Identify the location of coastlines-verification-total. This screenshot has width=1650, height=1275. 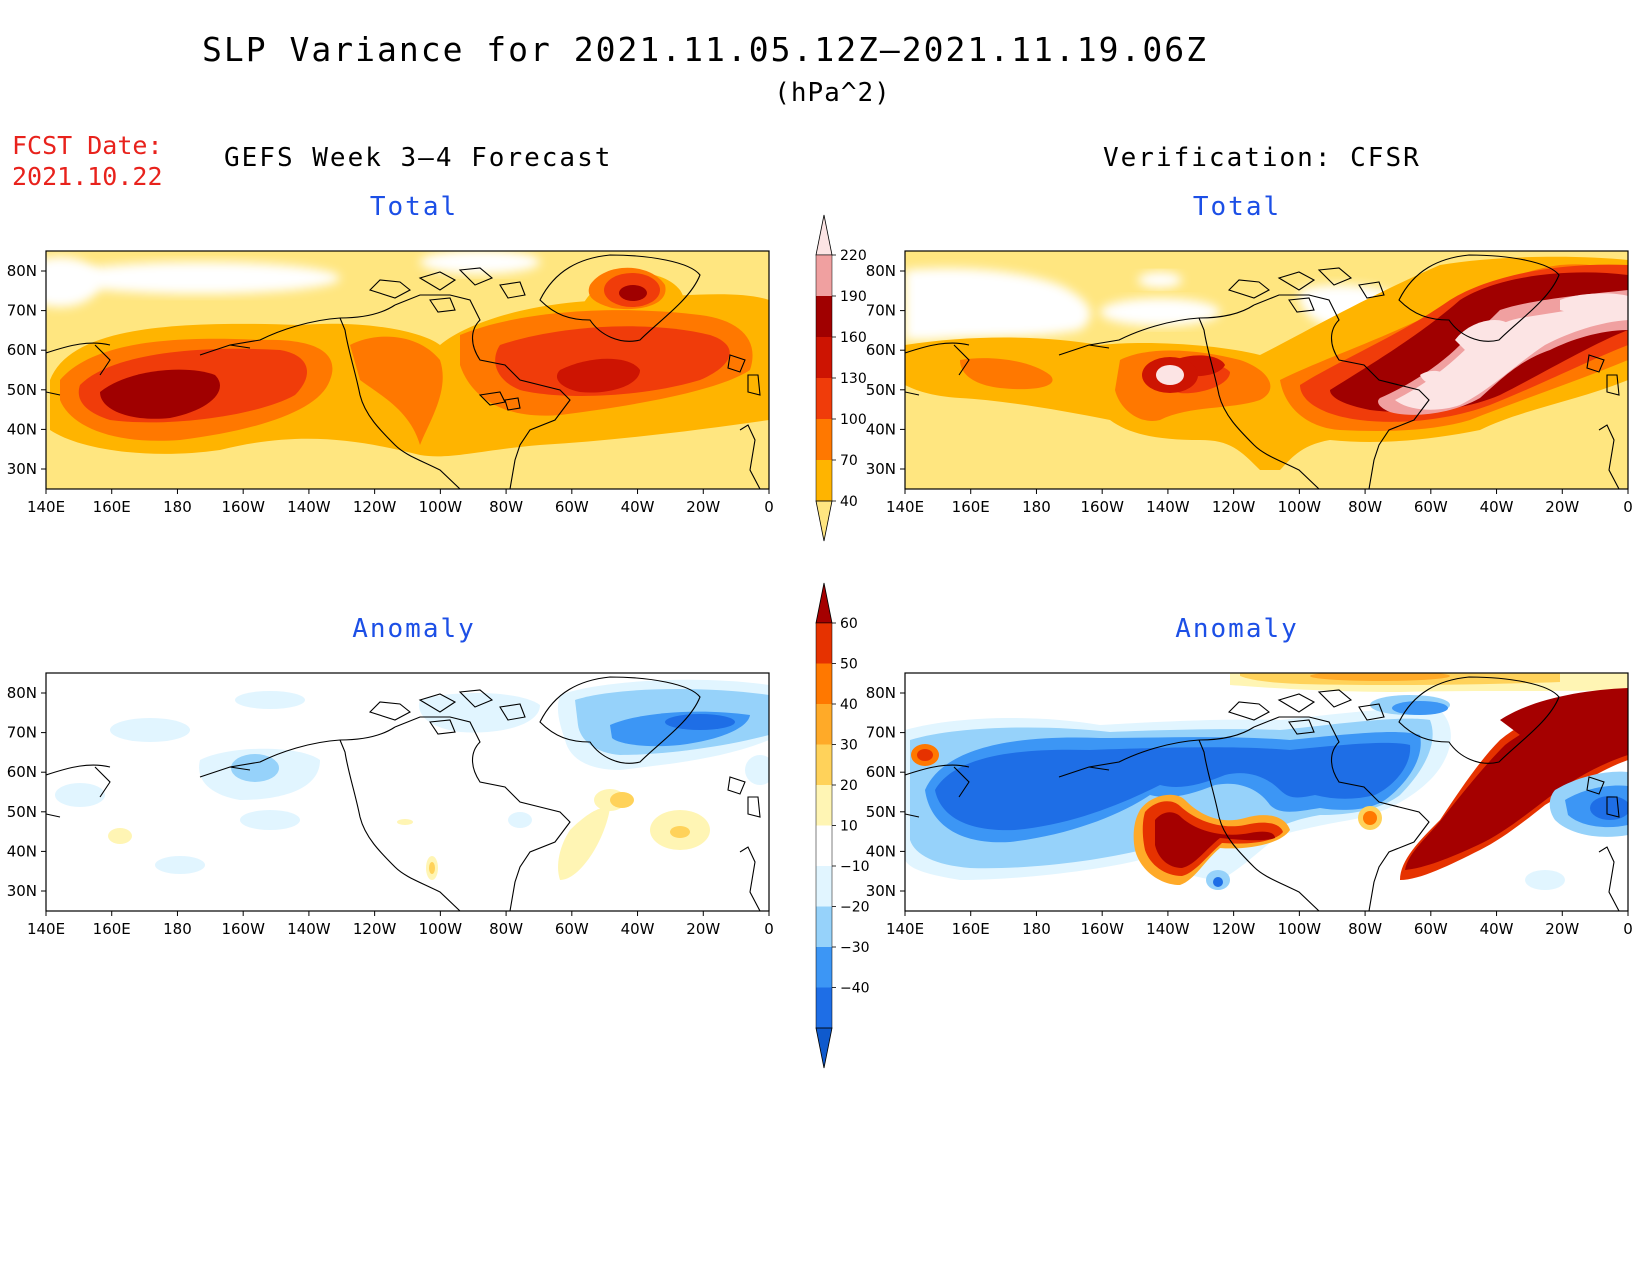
(1262, 371).